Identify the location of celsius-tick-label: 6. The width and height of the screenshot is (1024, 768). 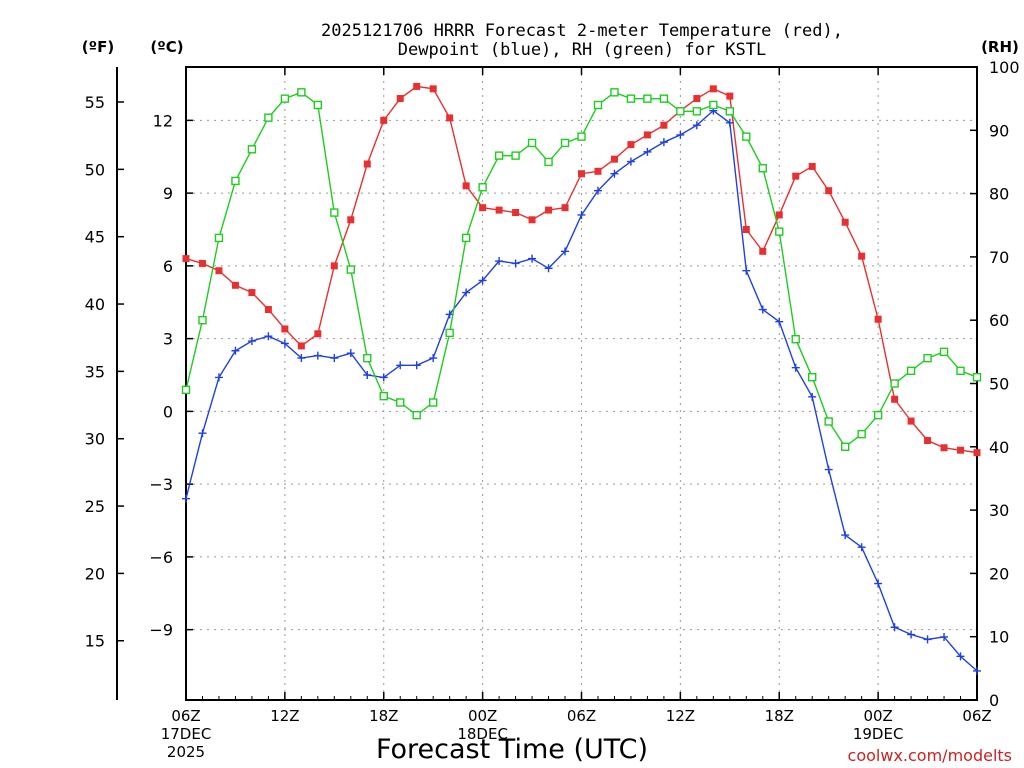
(168, 266).